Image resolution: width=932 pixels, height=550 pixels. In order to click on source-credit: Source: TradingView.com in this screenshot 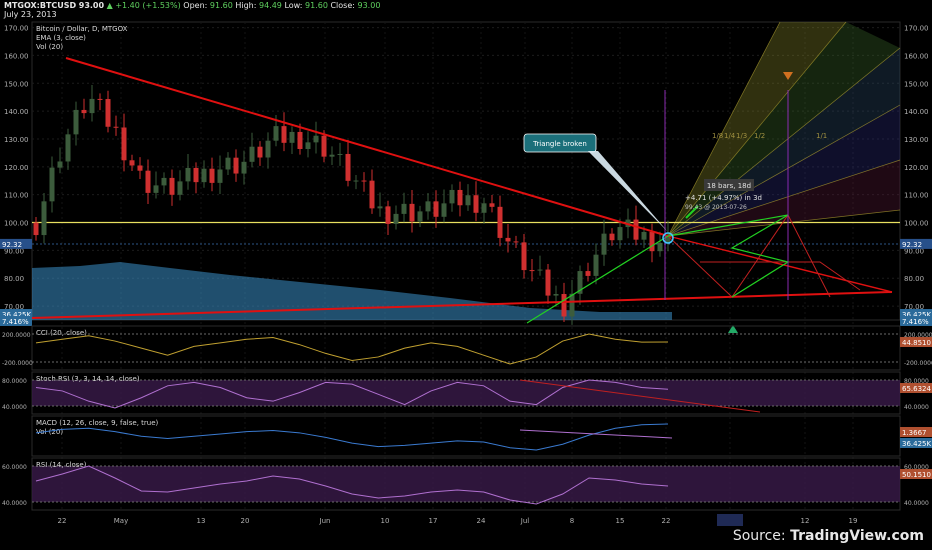, I will do `click(828, 537)`.